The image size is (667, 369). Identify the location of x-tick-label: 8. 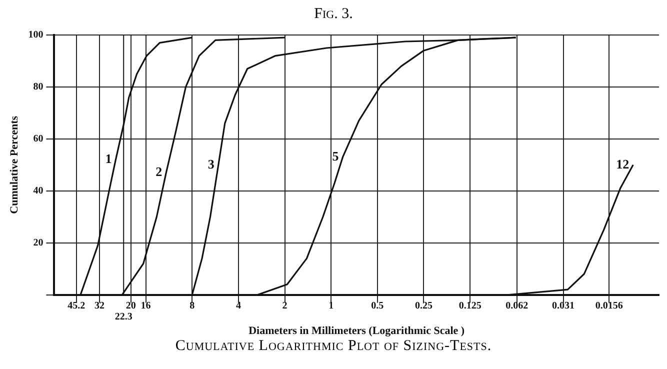
(192, 306).